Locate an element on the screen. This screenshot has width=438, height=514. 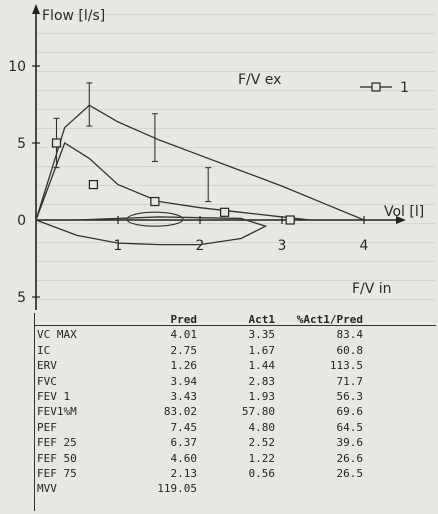
param-cell: FEV 1 is located at coordinates (54, 396).